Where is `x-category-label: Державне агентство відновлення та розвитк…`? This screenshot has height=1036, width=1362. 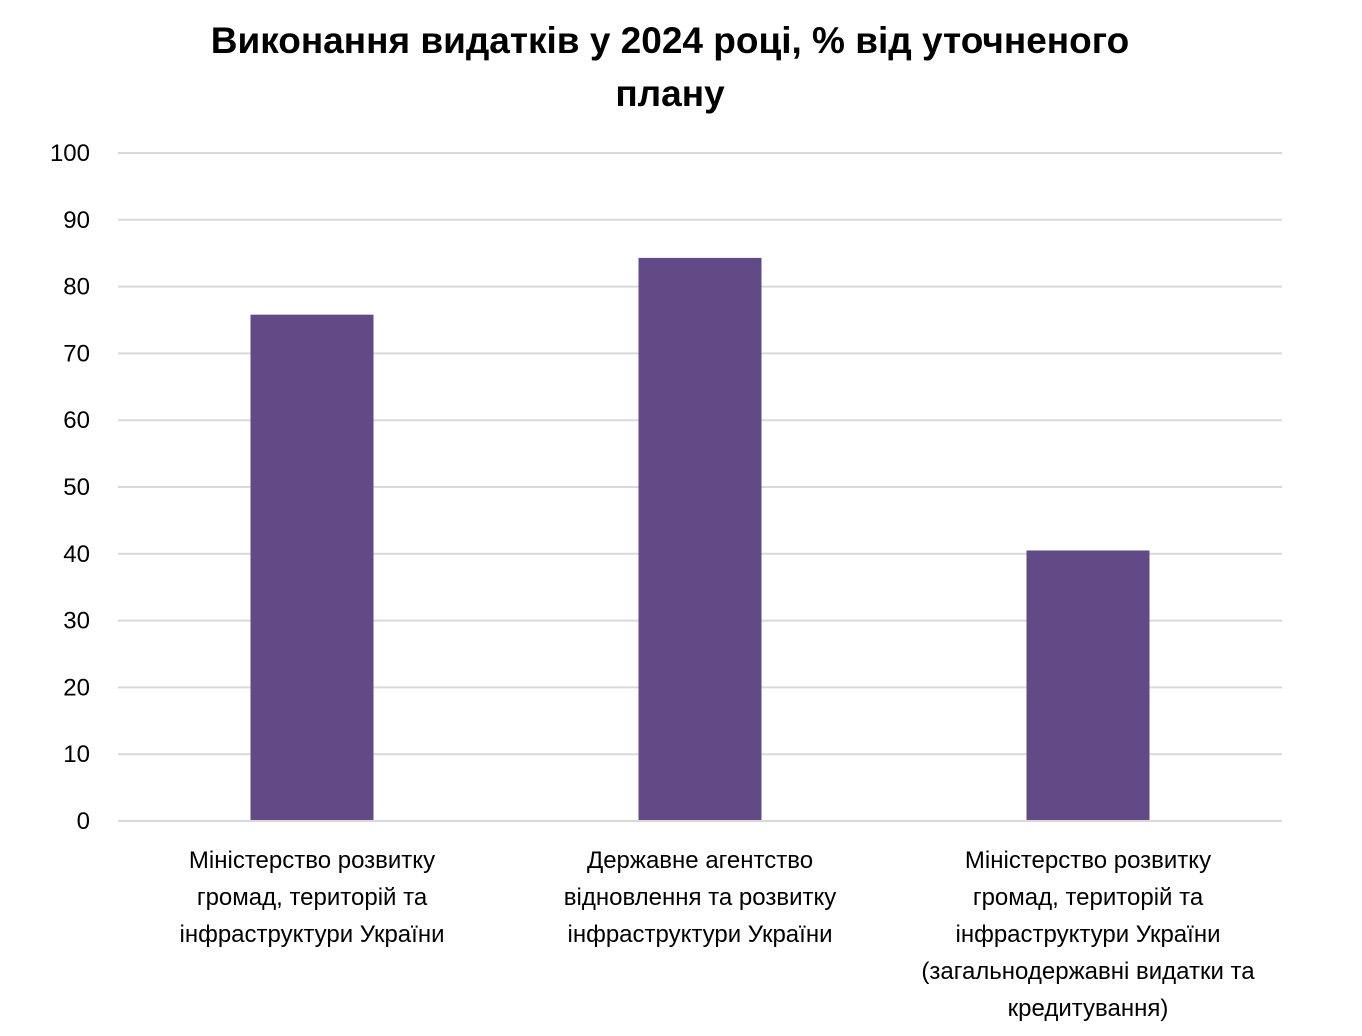
x-category-label: Державне агентство відновлення та розвитк… is located at coordinates (700, 897).